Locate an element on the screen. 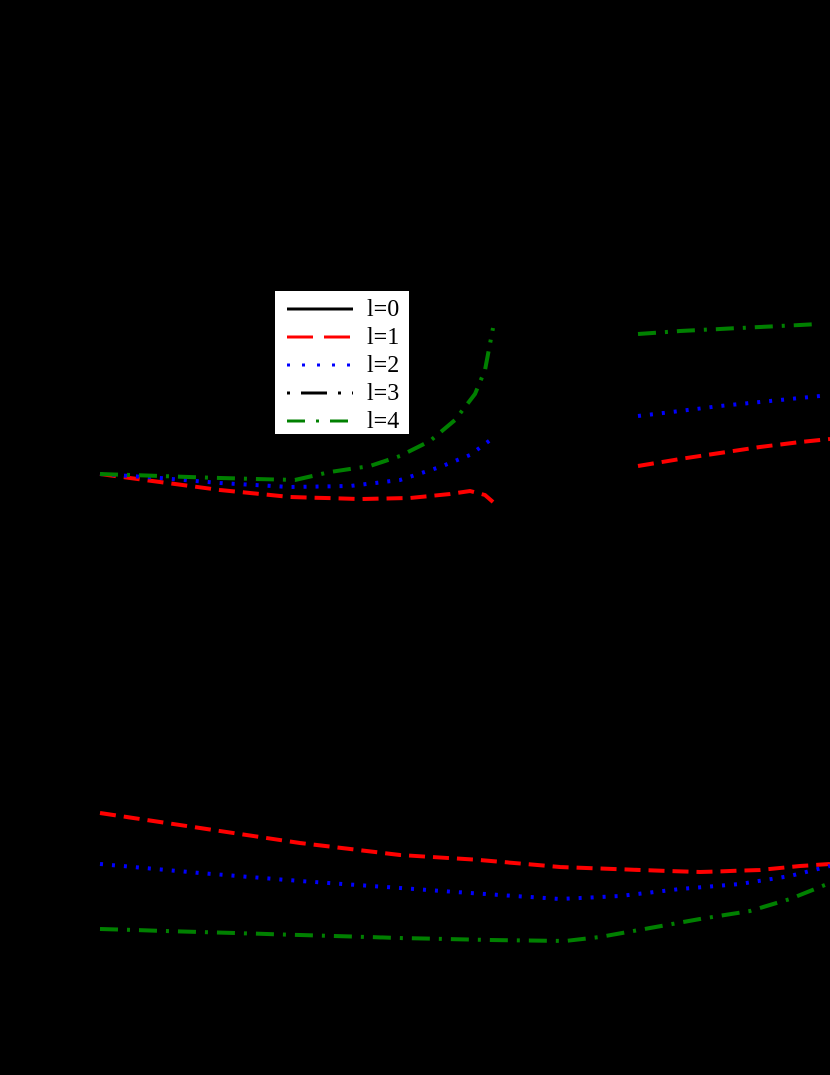 The image size is (830, 1075). upper-panel is located at coordinates (464, 413).